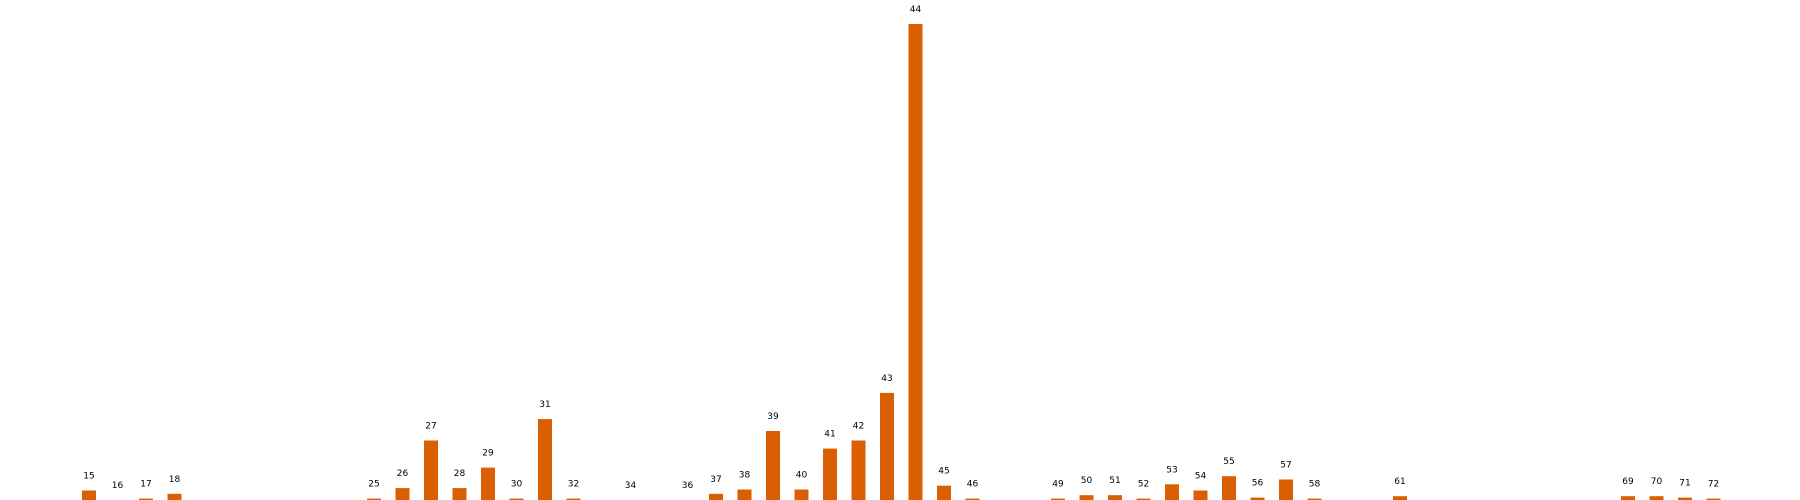 Image resolution: width=1800 pixels, height=500 pixels. I want to click on bar-label-30: 30, so click(517, 485).